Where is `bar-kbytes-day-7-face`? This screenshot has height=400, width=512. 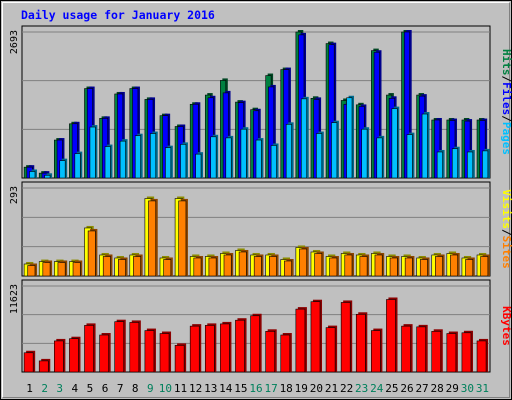
bar-kbytes-day-7-face is located at coordinates (119, 347).